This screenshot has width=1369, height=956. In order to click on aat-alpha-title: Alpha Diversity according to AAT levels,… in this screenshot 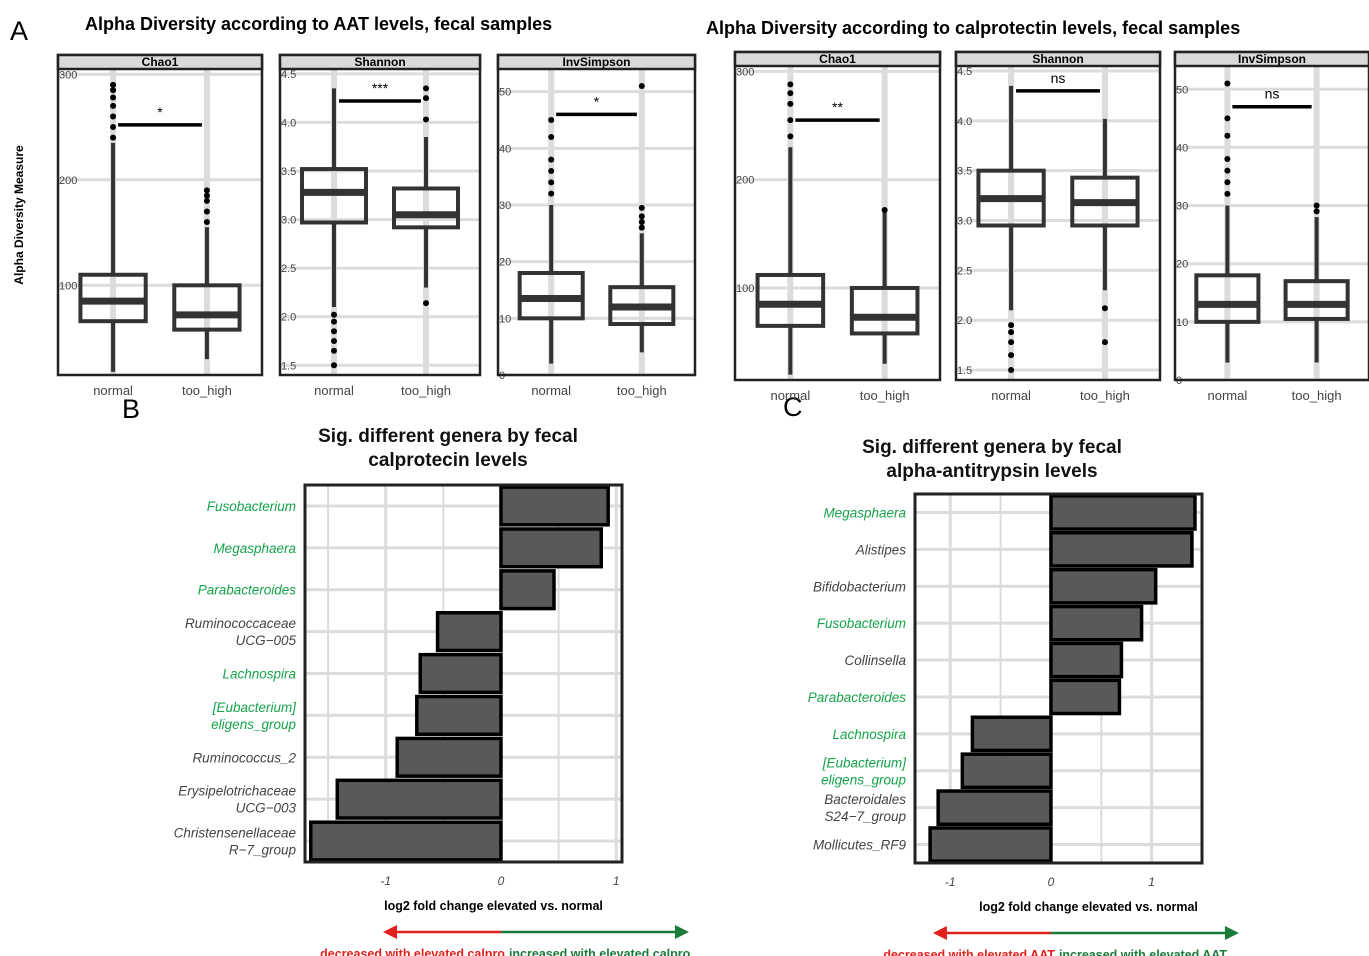, I will do `click(318, 24)`.